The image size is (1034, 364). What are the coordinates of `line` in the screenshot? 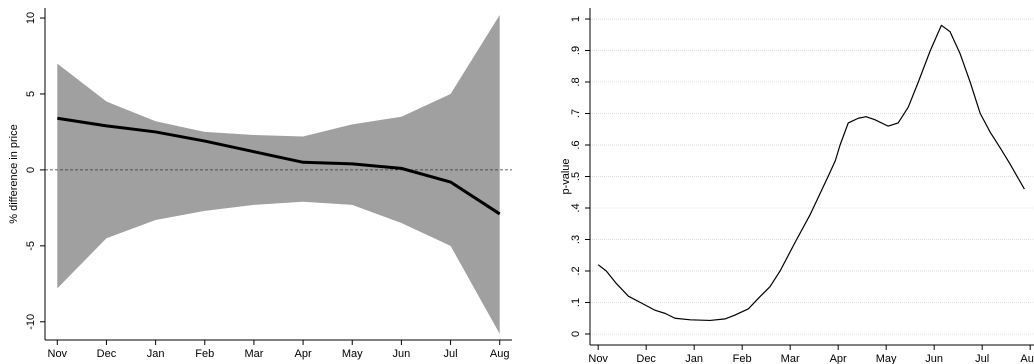 It's located at (279, 166).